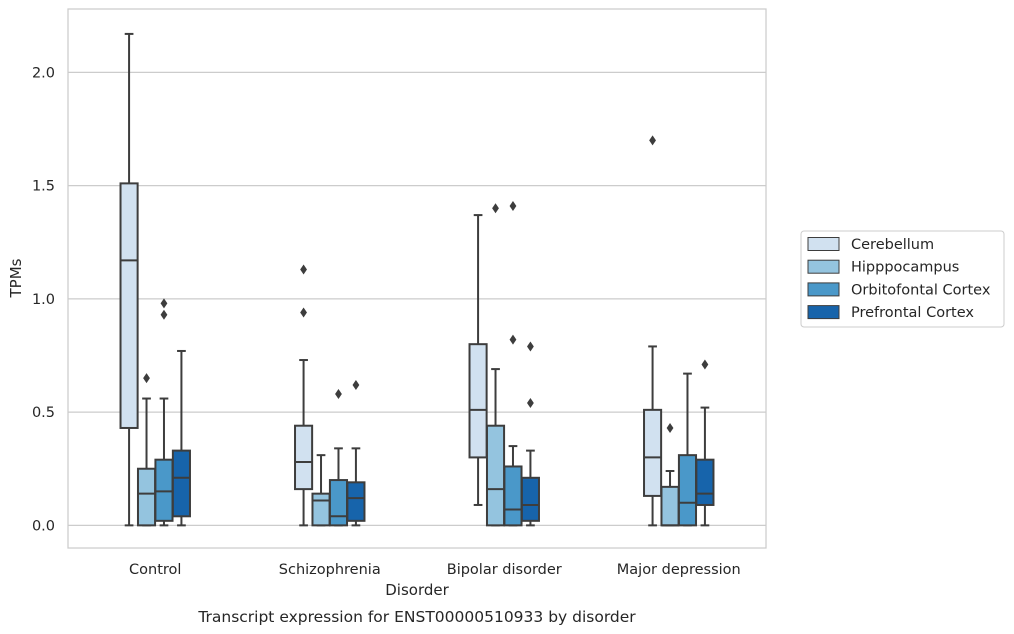 Image resolution: width=1014 pixels, height=634 pixels. Describe the element at coordinates (43, 187) in the screenshot. I see `y-tick-label: 1.5` at that location.